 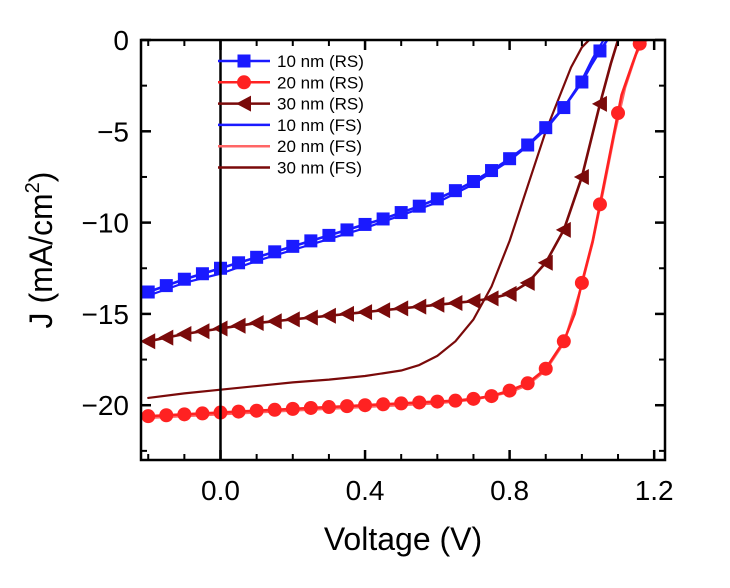 I want to click on legend-label: 10 nm (RS), so click(x=320, y=61).